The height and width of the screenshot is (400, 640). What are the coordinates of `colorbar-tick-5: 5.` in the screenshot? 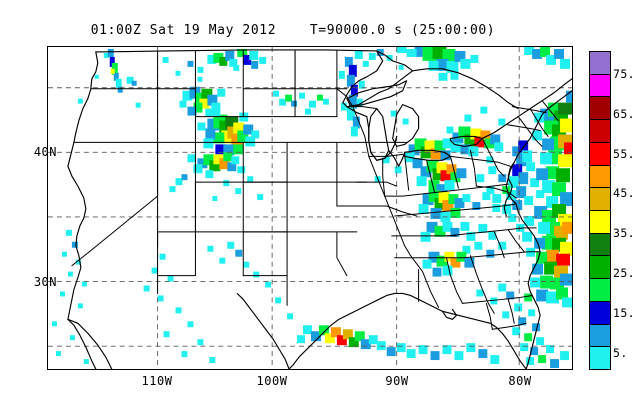 It's located at (620, 352).